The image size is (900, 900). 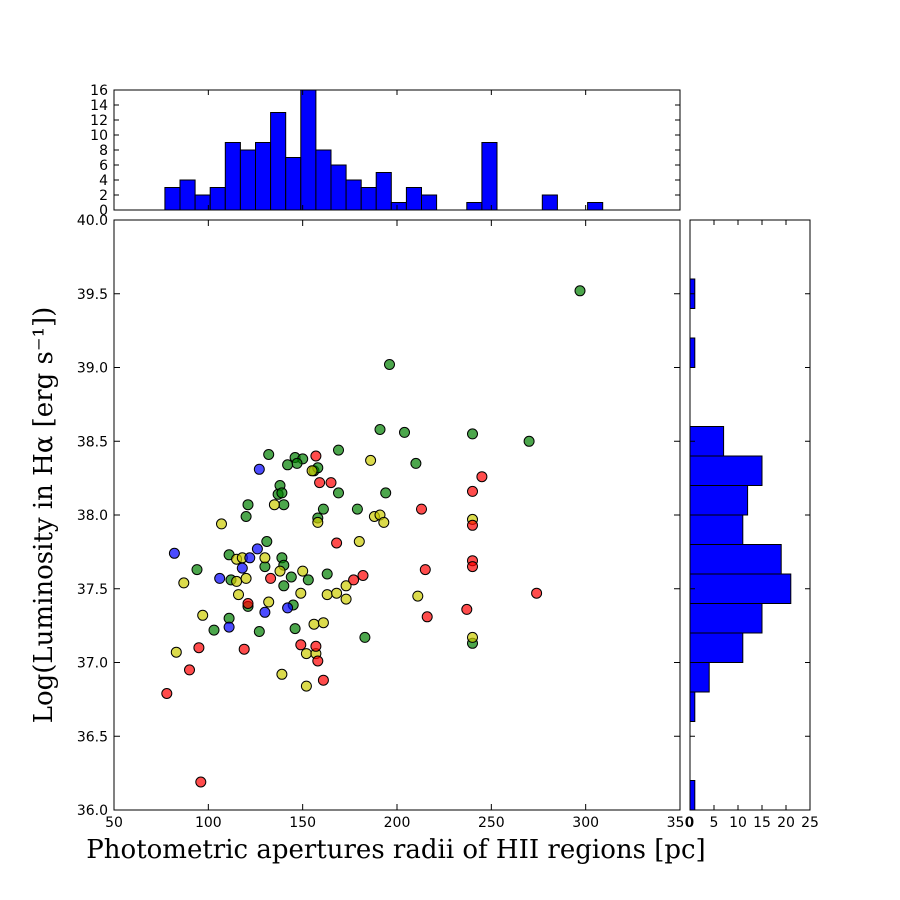 What do you see at coordinates (738, 823) in the screenshot?
I see `right-hist-x-tick-label: 10` at bounding box center [738, 823].